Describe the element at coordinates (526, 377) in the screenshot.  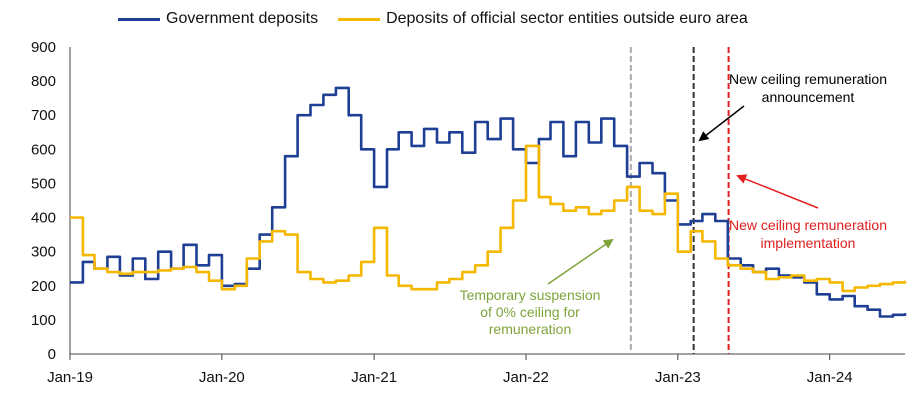
I see `x-tick-label: Jan-22` at that location.